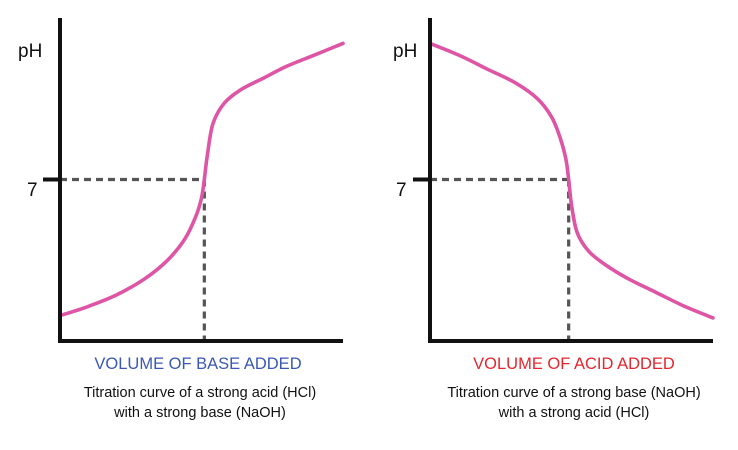 Image resolution: width=738 pixels, height=450 pixels. What do you see at coordinates (197, 364) in the screenshot?
I see `x-axis-label: VOLUME OF BASE ADDED` at bounding box center [197, 364].